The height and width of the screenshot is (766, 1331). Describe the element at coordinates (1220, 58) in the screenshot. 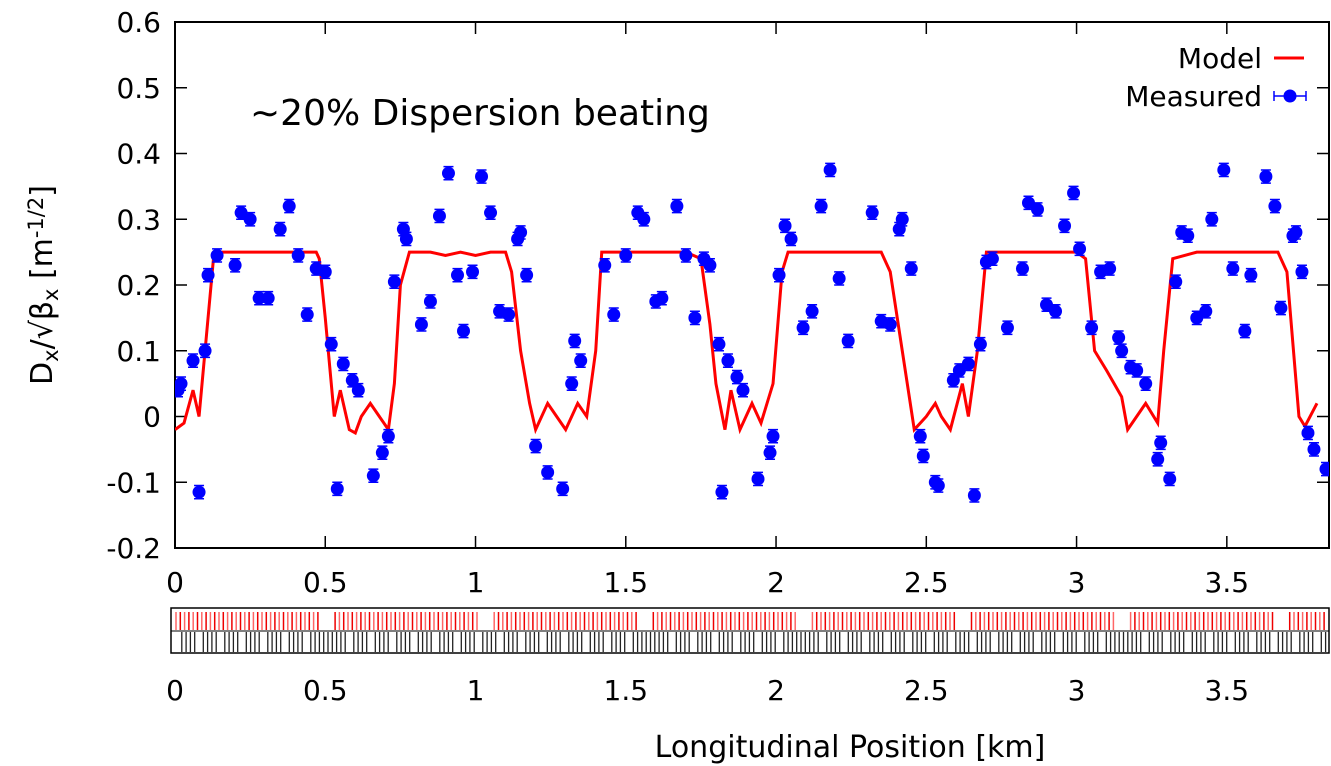

I see `legend-label: Model` at that location.